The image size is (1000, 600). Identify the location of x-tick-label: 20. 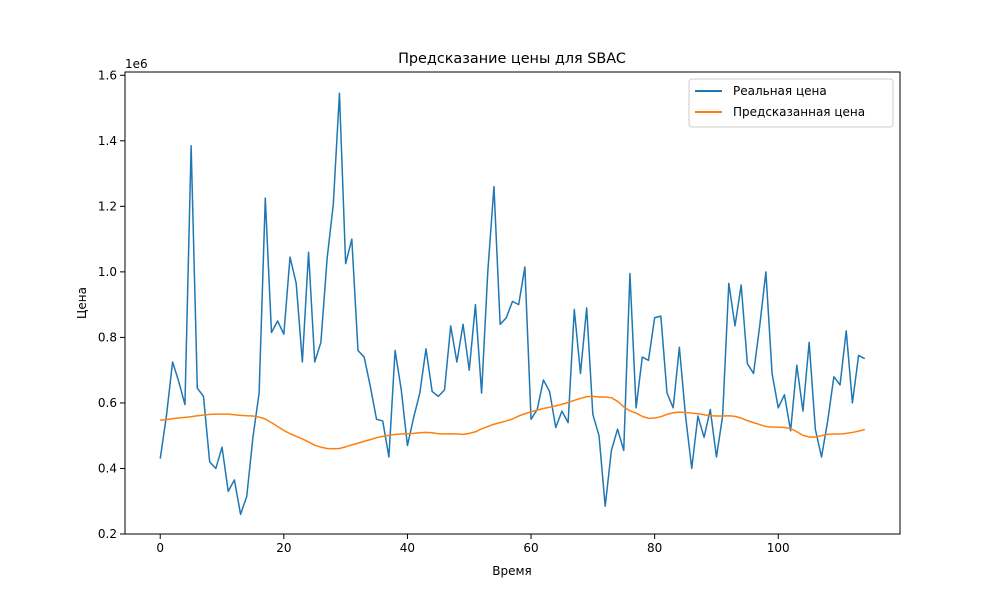
(283, 548).